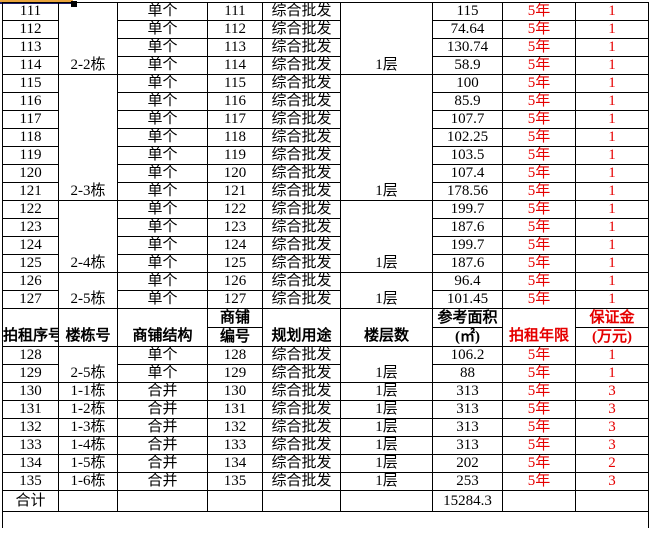  I want to click on cell-seq: 123, so click(30, 227).